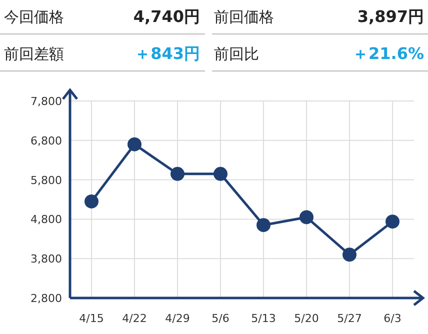  I want to click on y-tick-label: 4,800, so click(46, 219).